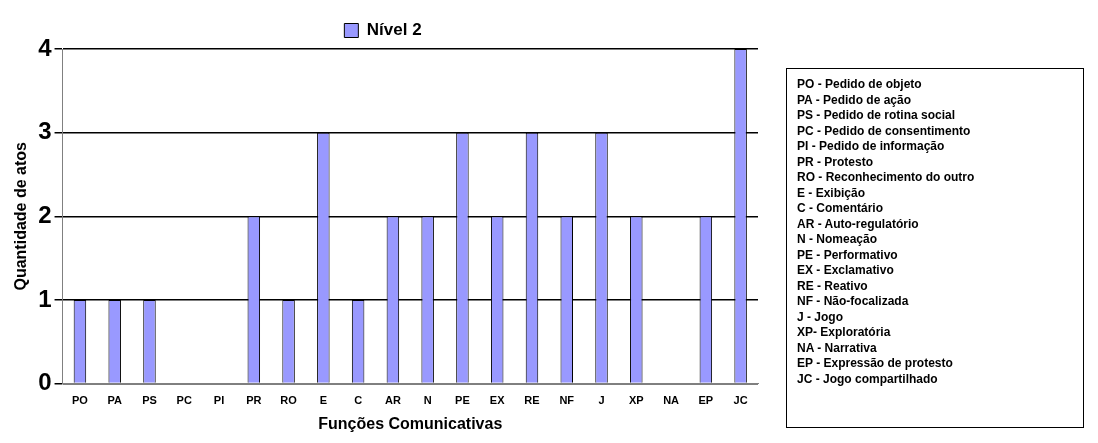 The image size is (1098, 443). Describe the element at coordinates (45, 298) in the screenshot. I see `y-tick-label: 1` at that location.